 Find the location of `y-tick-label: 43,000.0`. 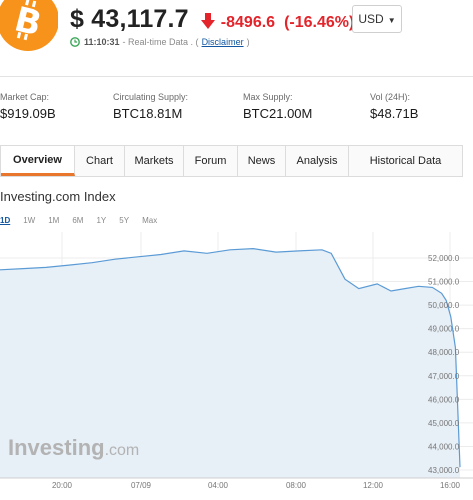

y-tick-label: 43,000.0 is located at coordinates (444, 470).